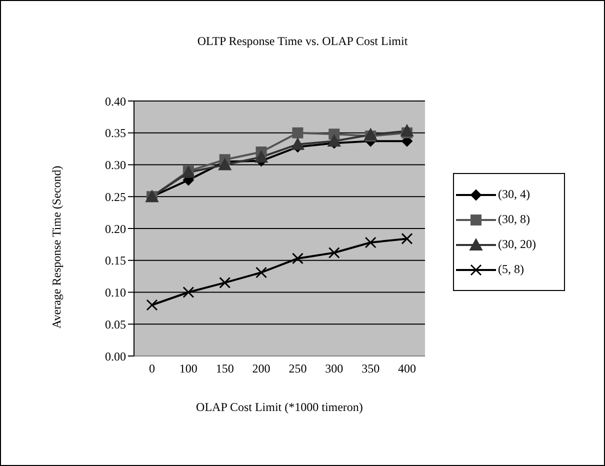  I want to click on y-tick-label: 0.20, so click(115, 229).